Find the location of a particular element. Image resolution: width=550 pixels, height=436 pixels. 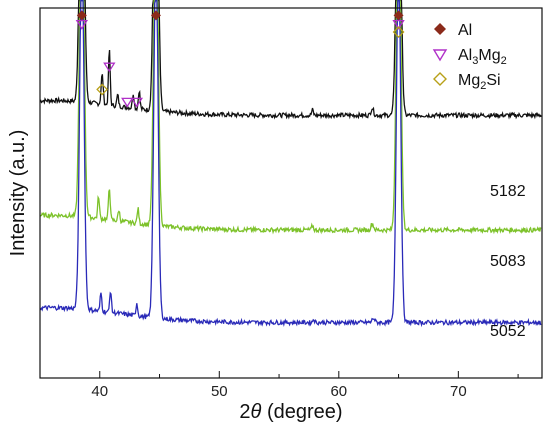

legend-marker-al3mg2 is located at coordinates (440, 55).